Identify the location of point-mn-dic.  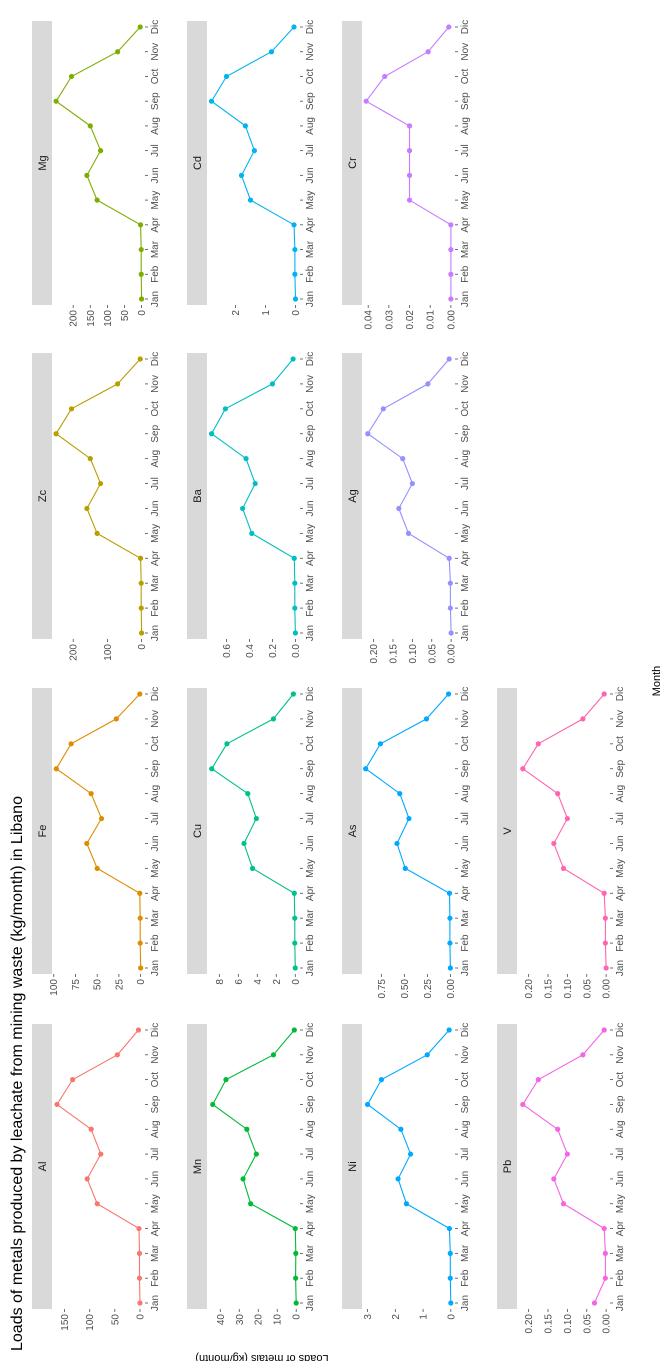
(294, 1030).